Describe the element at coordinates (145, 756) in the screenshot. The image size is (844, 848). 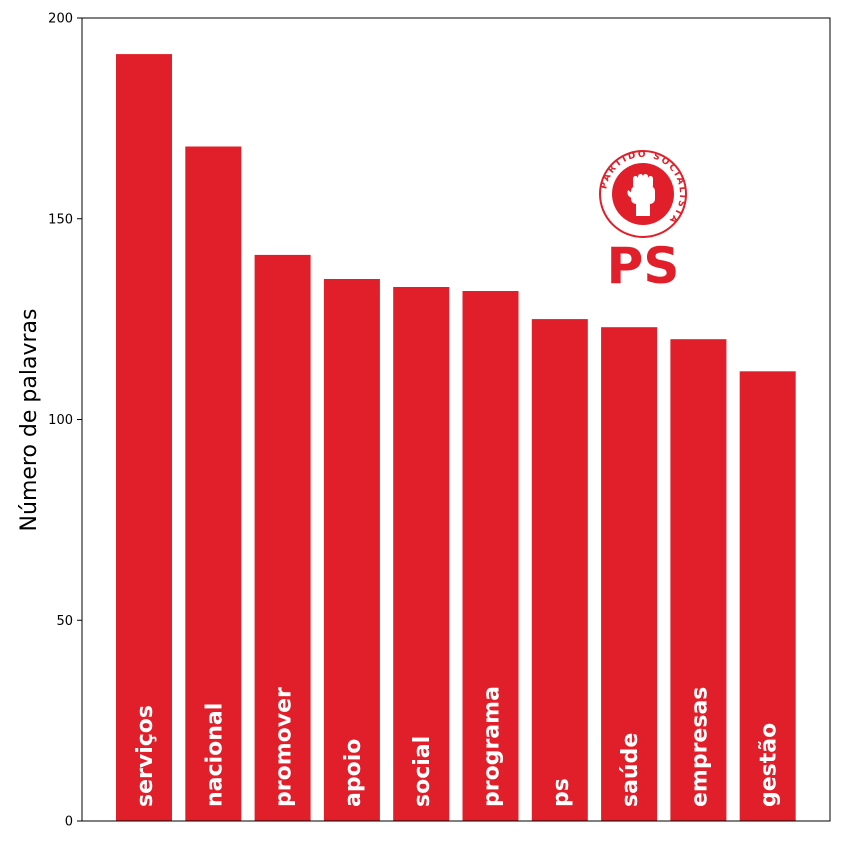
I see `bar-label-0: serviços` at that location.